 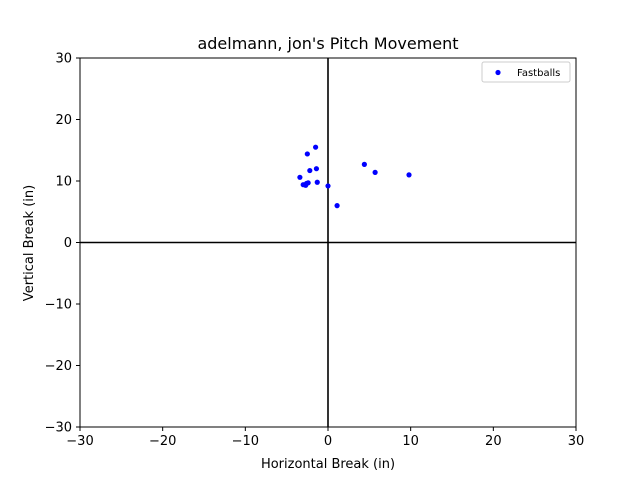 I want to click on y-tick-label: −20, so click(x=58, y=366).